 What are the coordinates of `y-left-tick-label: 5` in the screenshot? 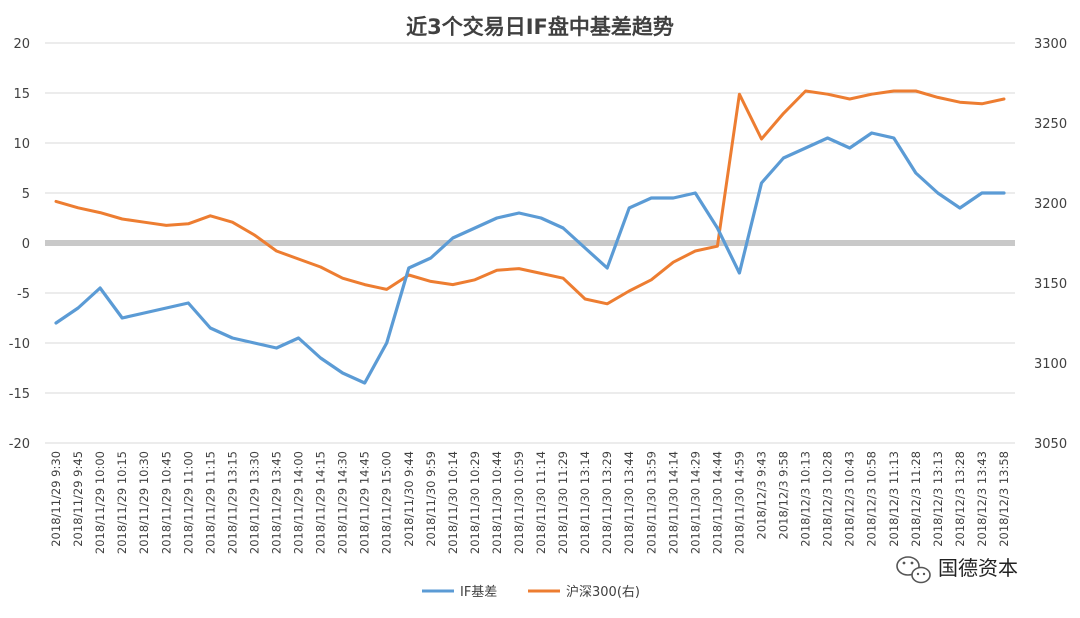 It's located at (26, 194).